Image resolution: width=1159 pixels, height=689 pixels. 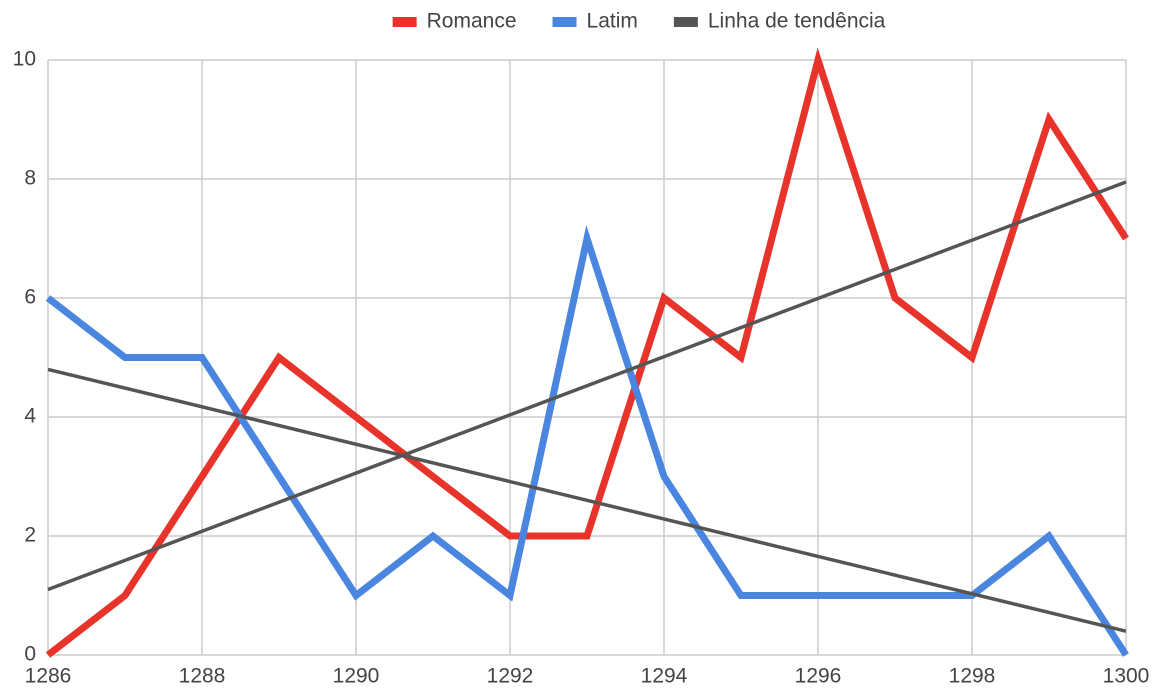 I want to click on x-tick-label: 1298, so click(x=972, y=676).